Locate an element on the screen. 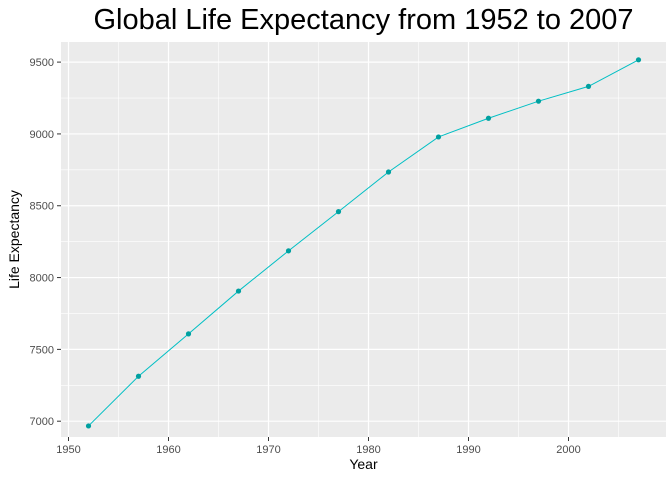  y-tick-label: 8500 is located at coordinates (42, 207).